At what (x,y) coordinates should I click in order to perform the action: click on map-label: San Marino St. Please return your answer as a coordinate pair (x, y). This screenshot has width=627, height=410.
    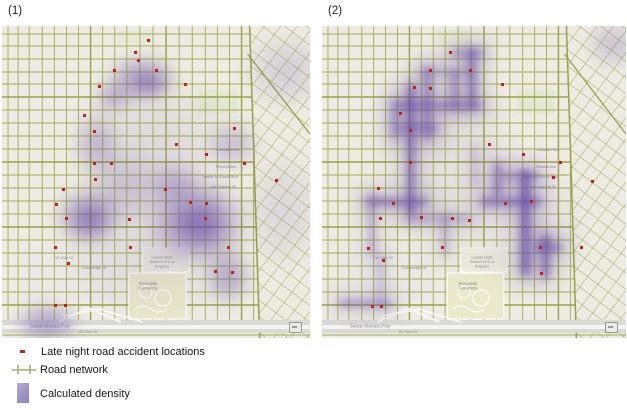
    Looking at the image, I should click on (542, 187).